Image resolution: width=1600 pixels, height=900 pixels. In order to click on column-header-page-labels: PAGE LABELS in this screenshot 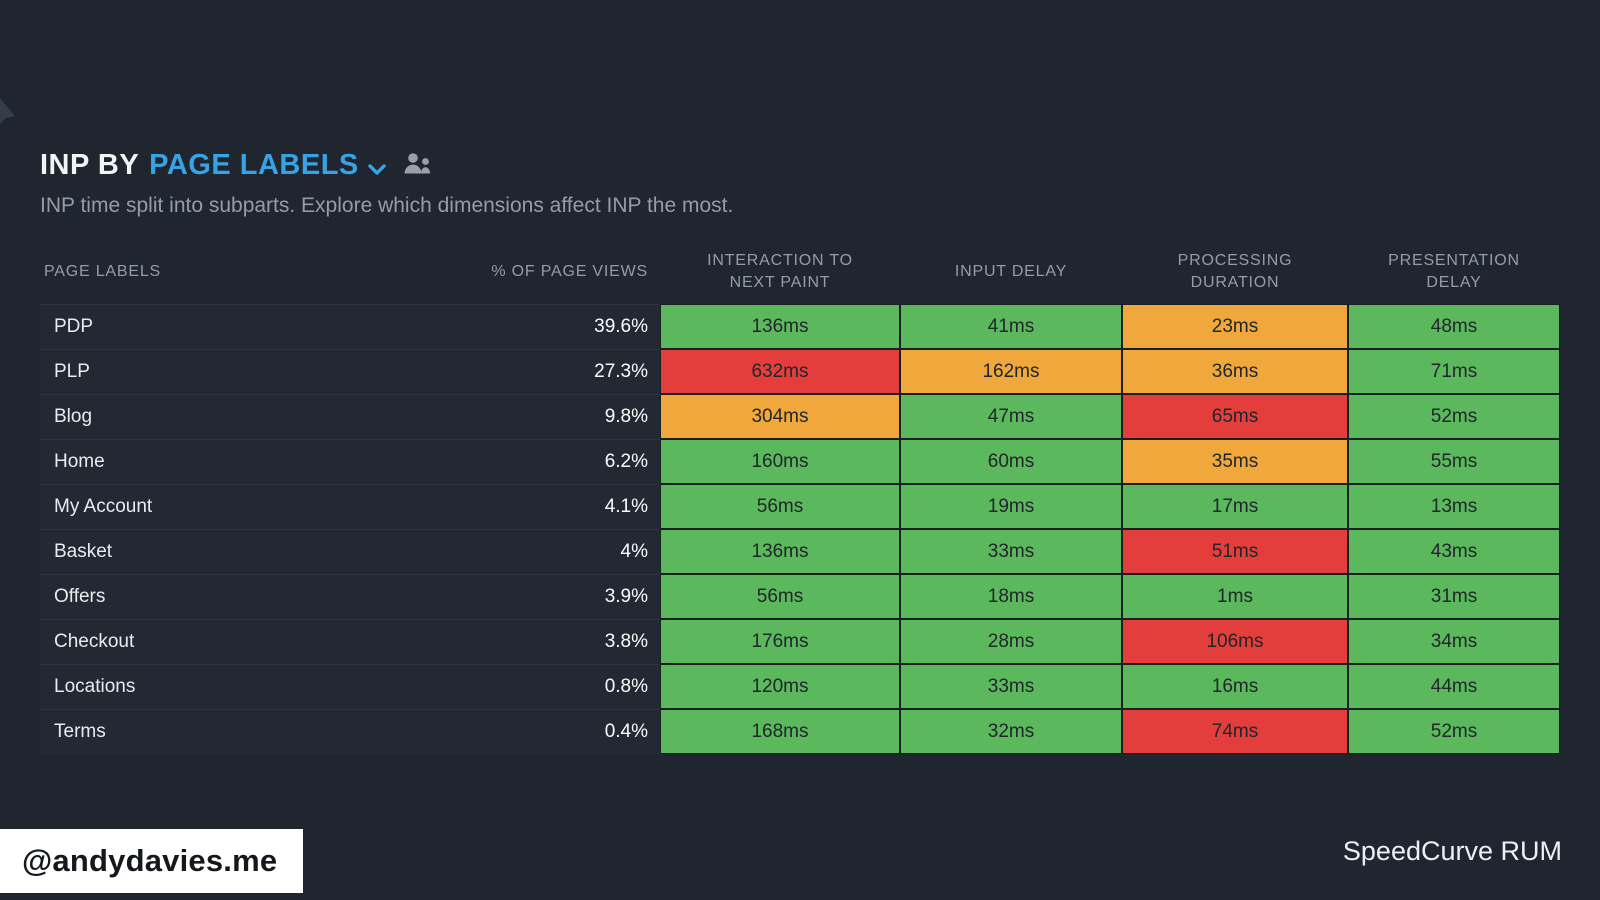, I will do `click(103, 271)`.